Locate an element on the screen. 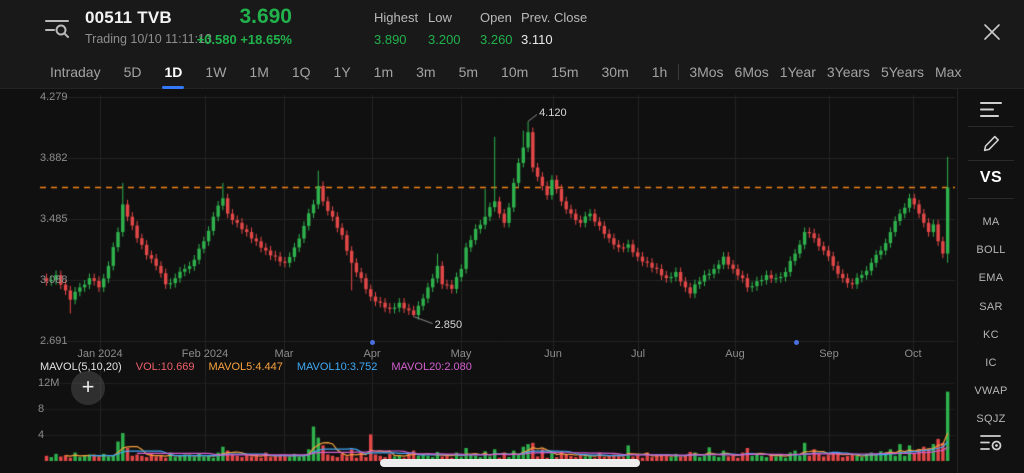 The width and height of the screenshot is (1024, 473). add-indicator-button: + is located at coordinates (88, 388).